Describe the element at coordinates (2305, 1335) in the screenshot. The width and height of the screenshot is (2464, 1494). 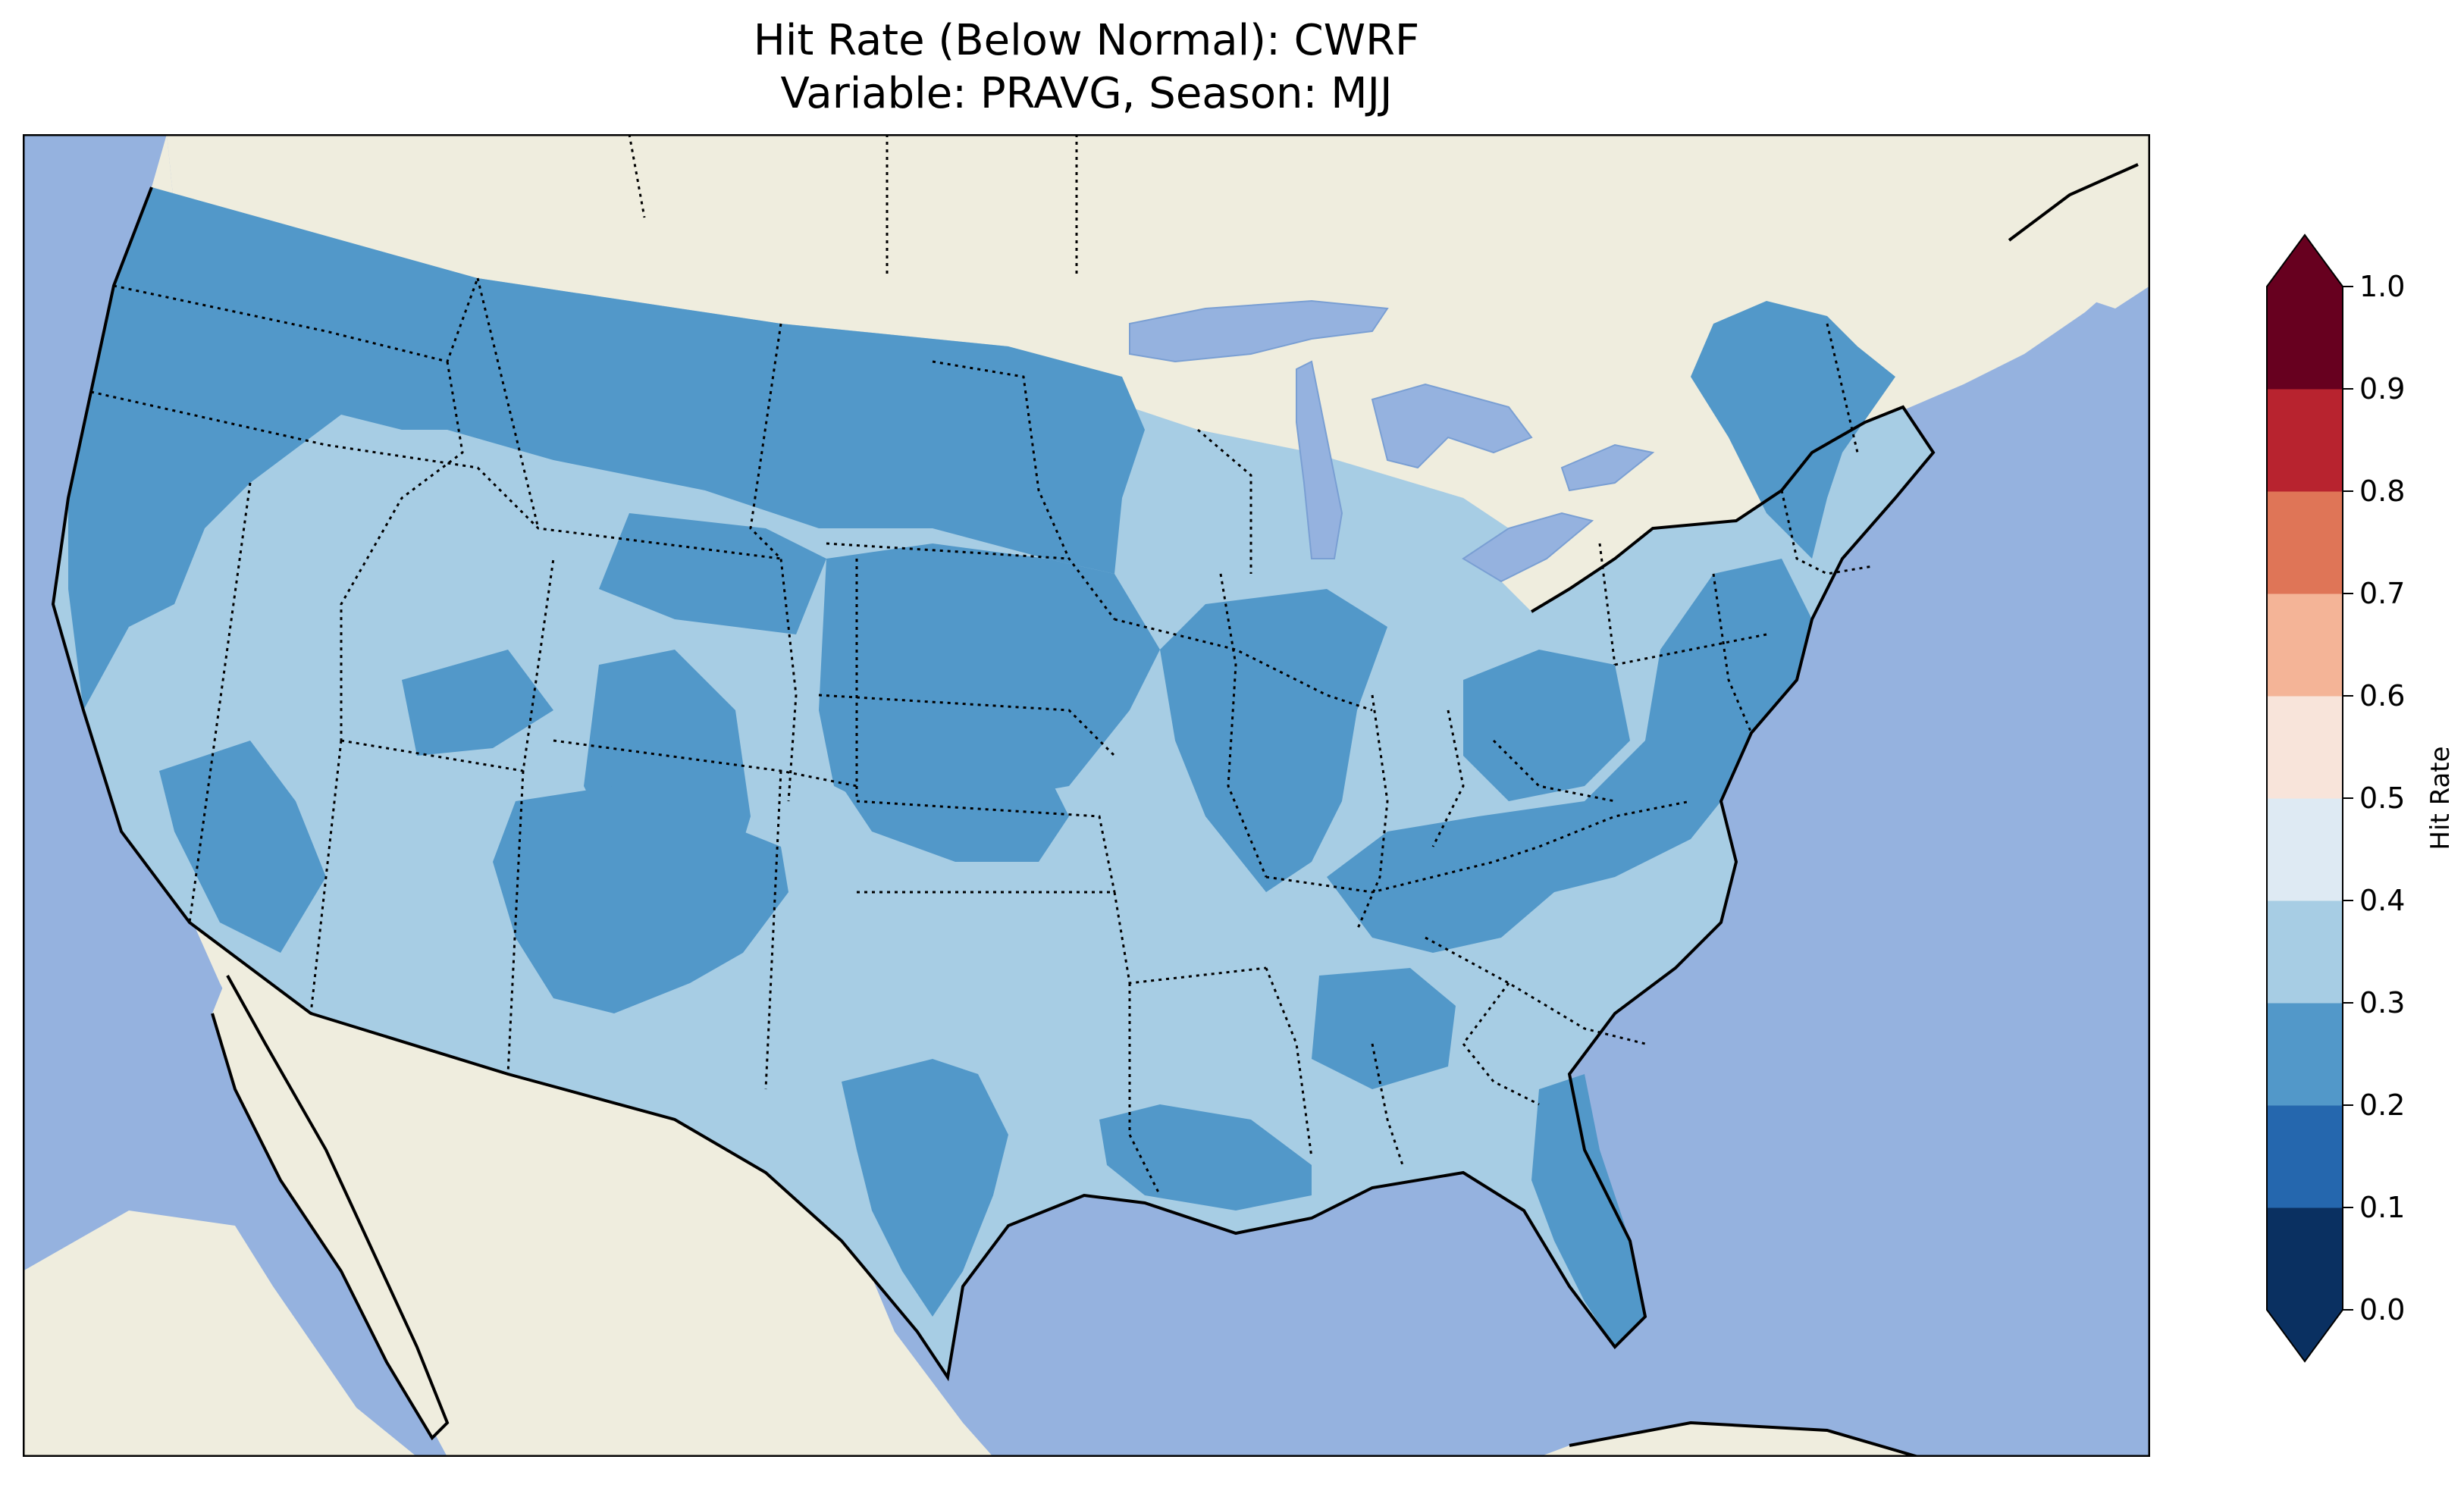
I see `colorbar-under-triangle` at that location.